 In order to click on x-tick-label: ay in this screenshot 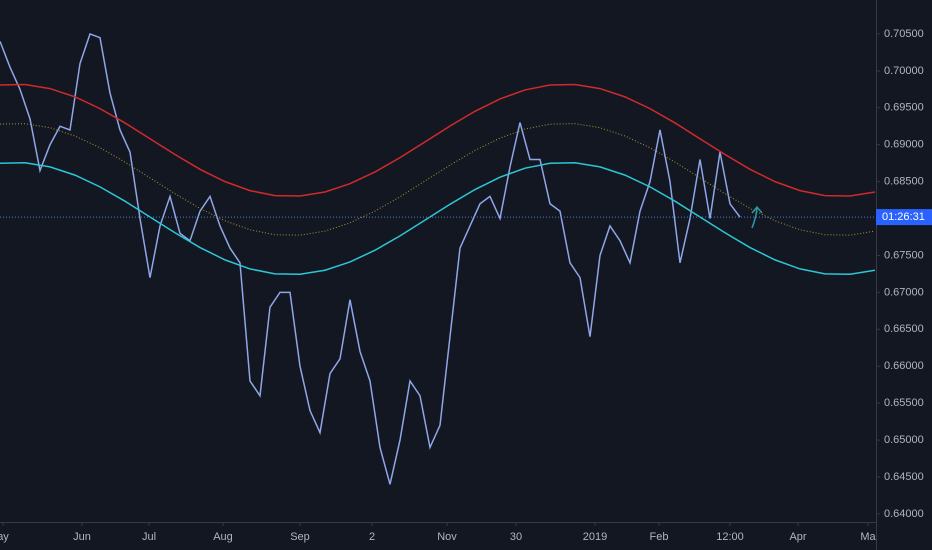, I will do `click(4, 537)`.